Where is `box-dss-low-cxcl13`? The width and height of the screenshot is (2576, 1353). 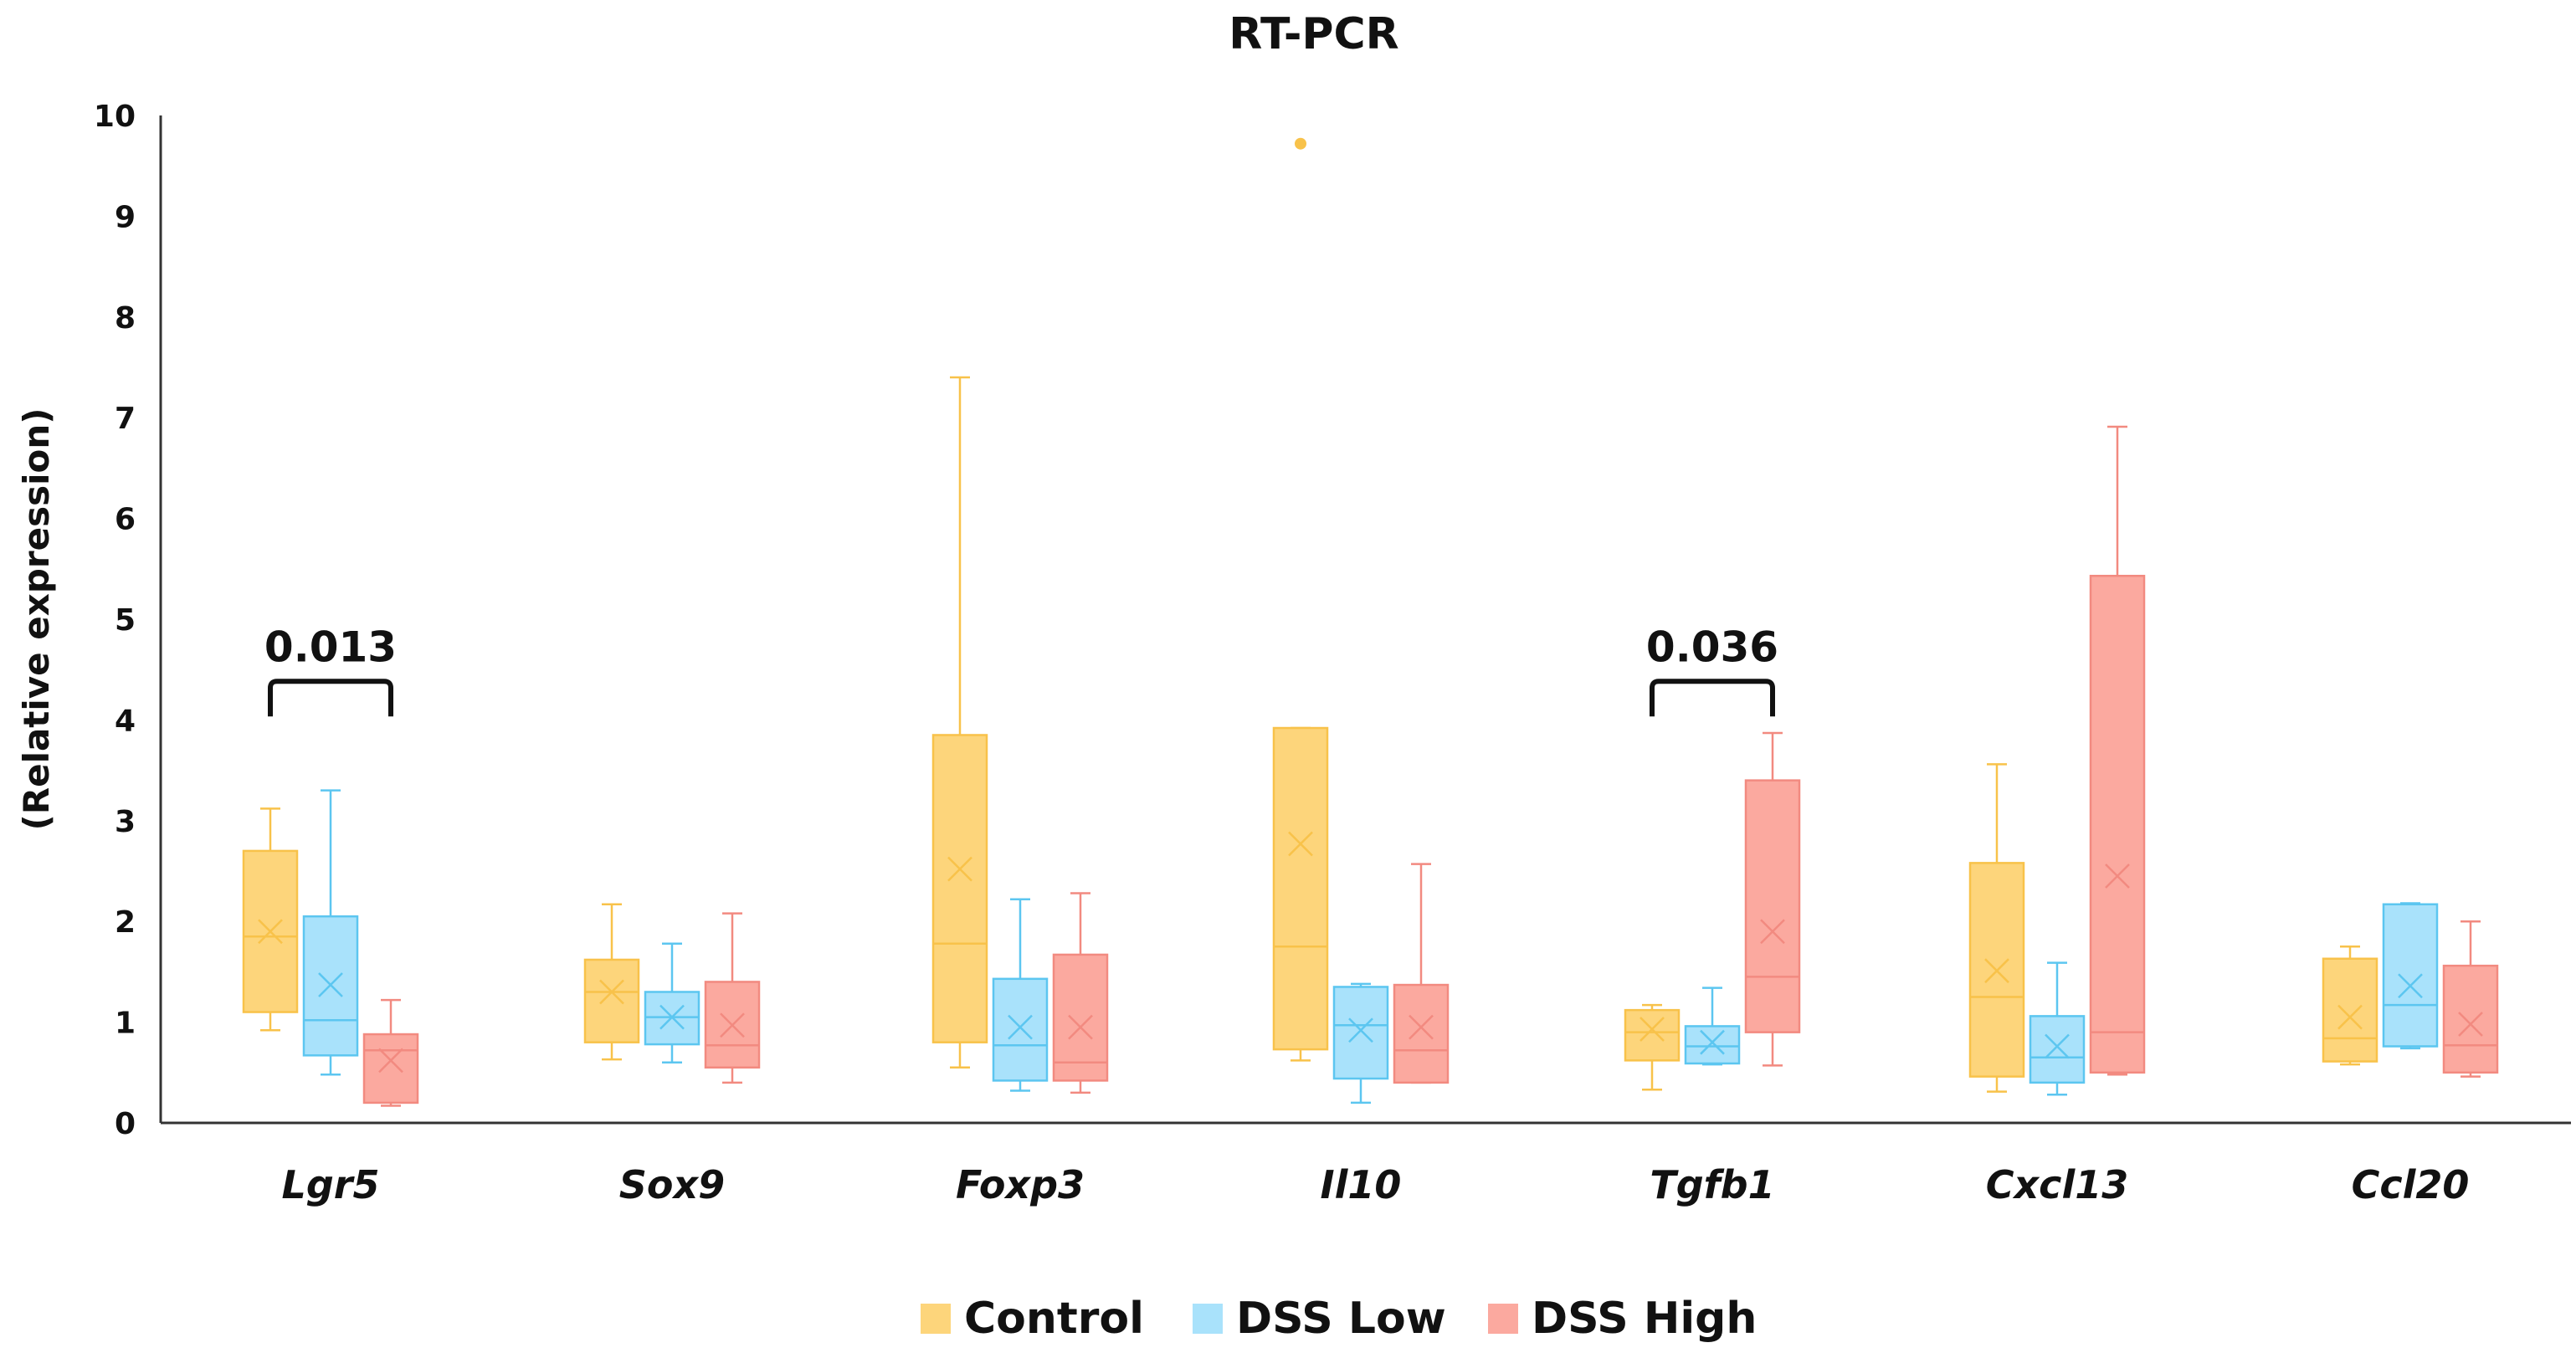 box-dss-low-cxcl13 is located at coordinates (2057, 1028).